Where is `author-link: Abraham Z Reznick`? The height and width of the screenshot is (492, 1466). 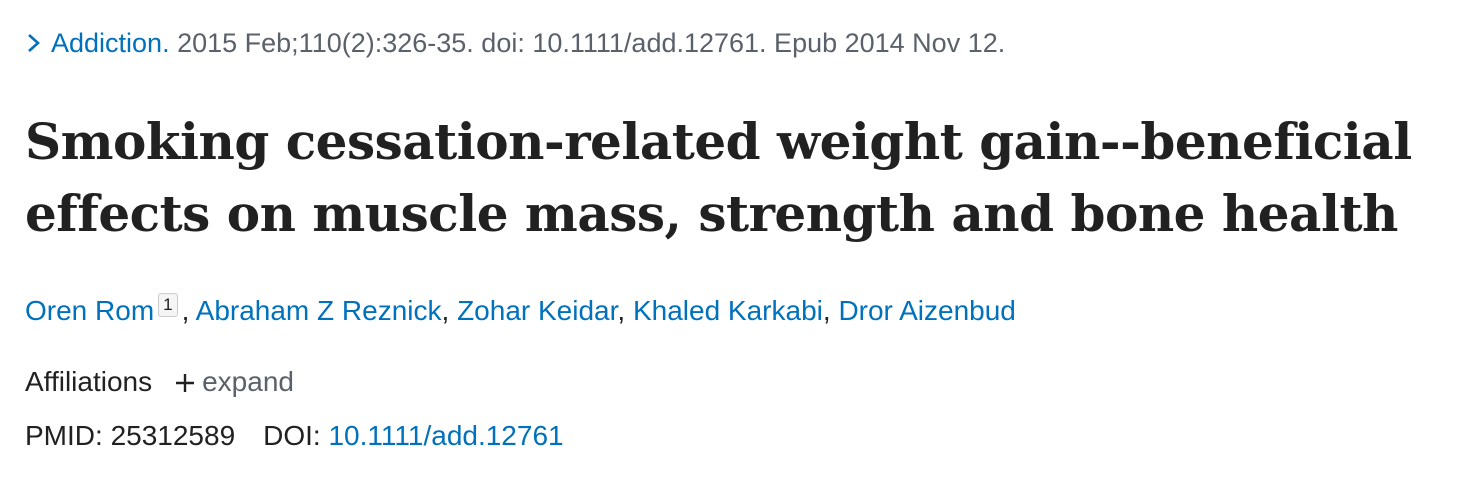
author-link: Abraham Z Reznick is located at coordinates (318, 310).